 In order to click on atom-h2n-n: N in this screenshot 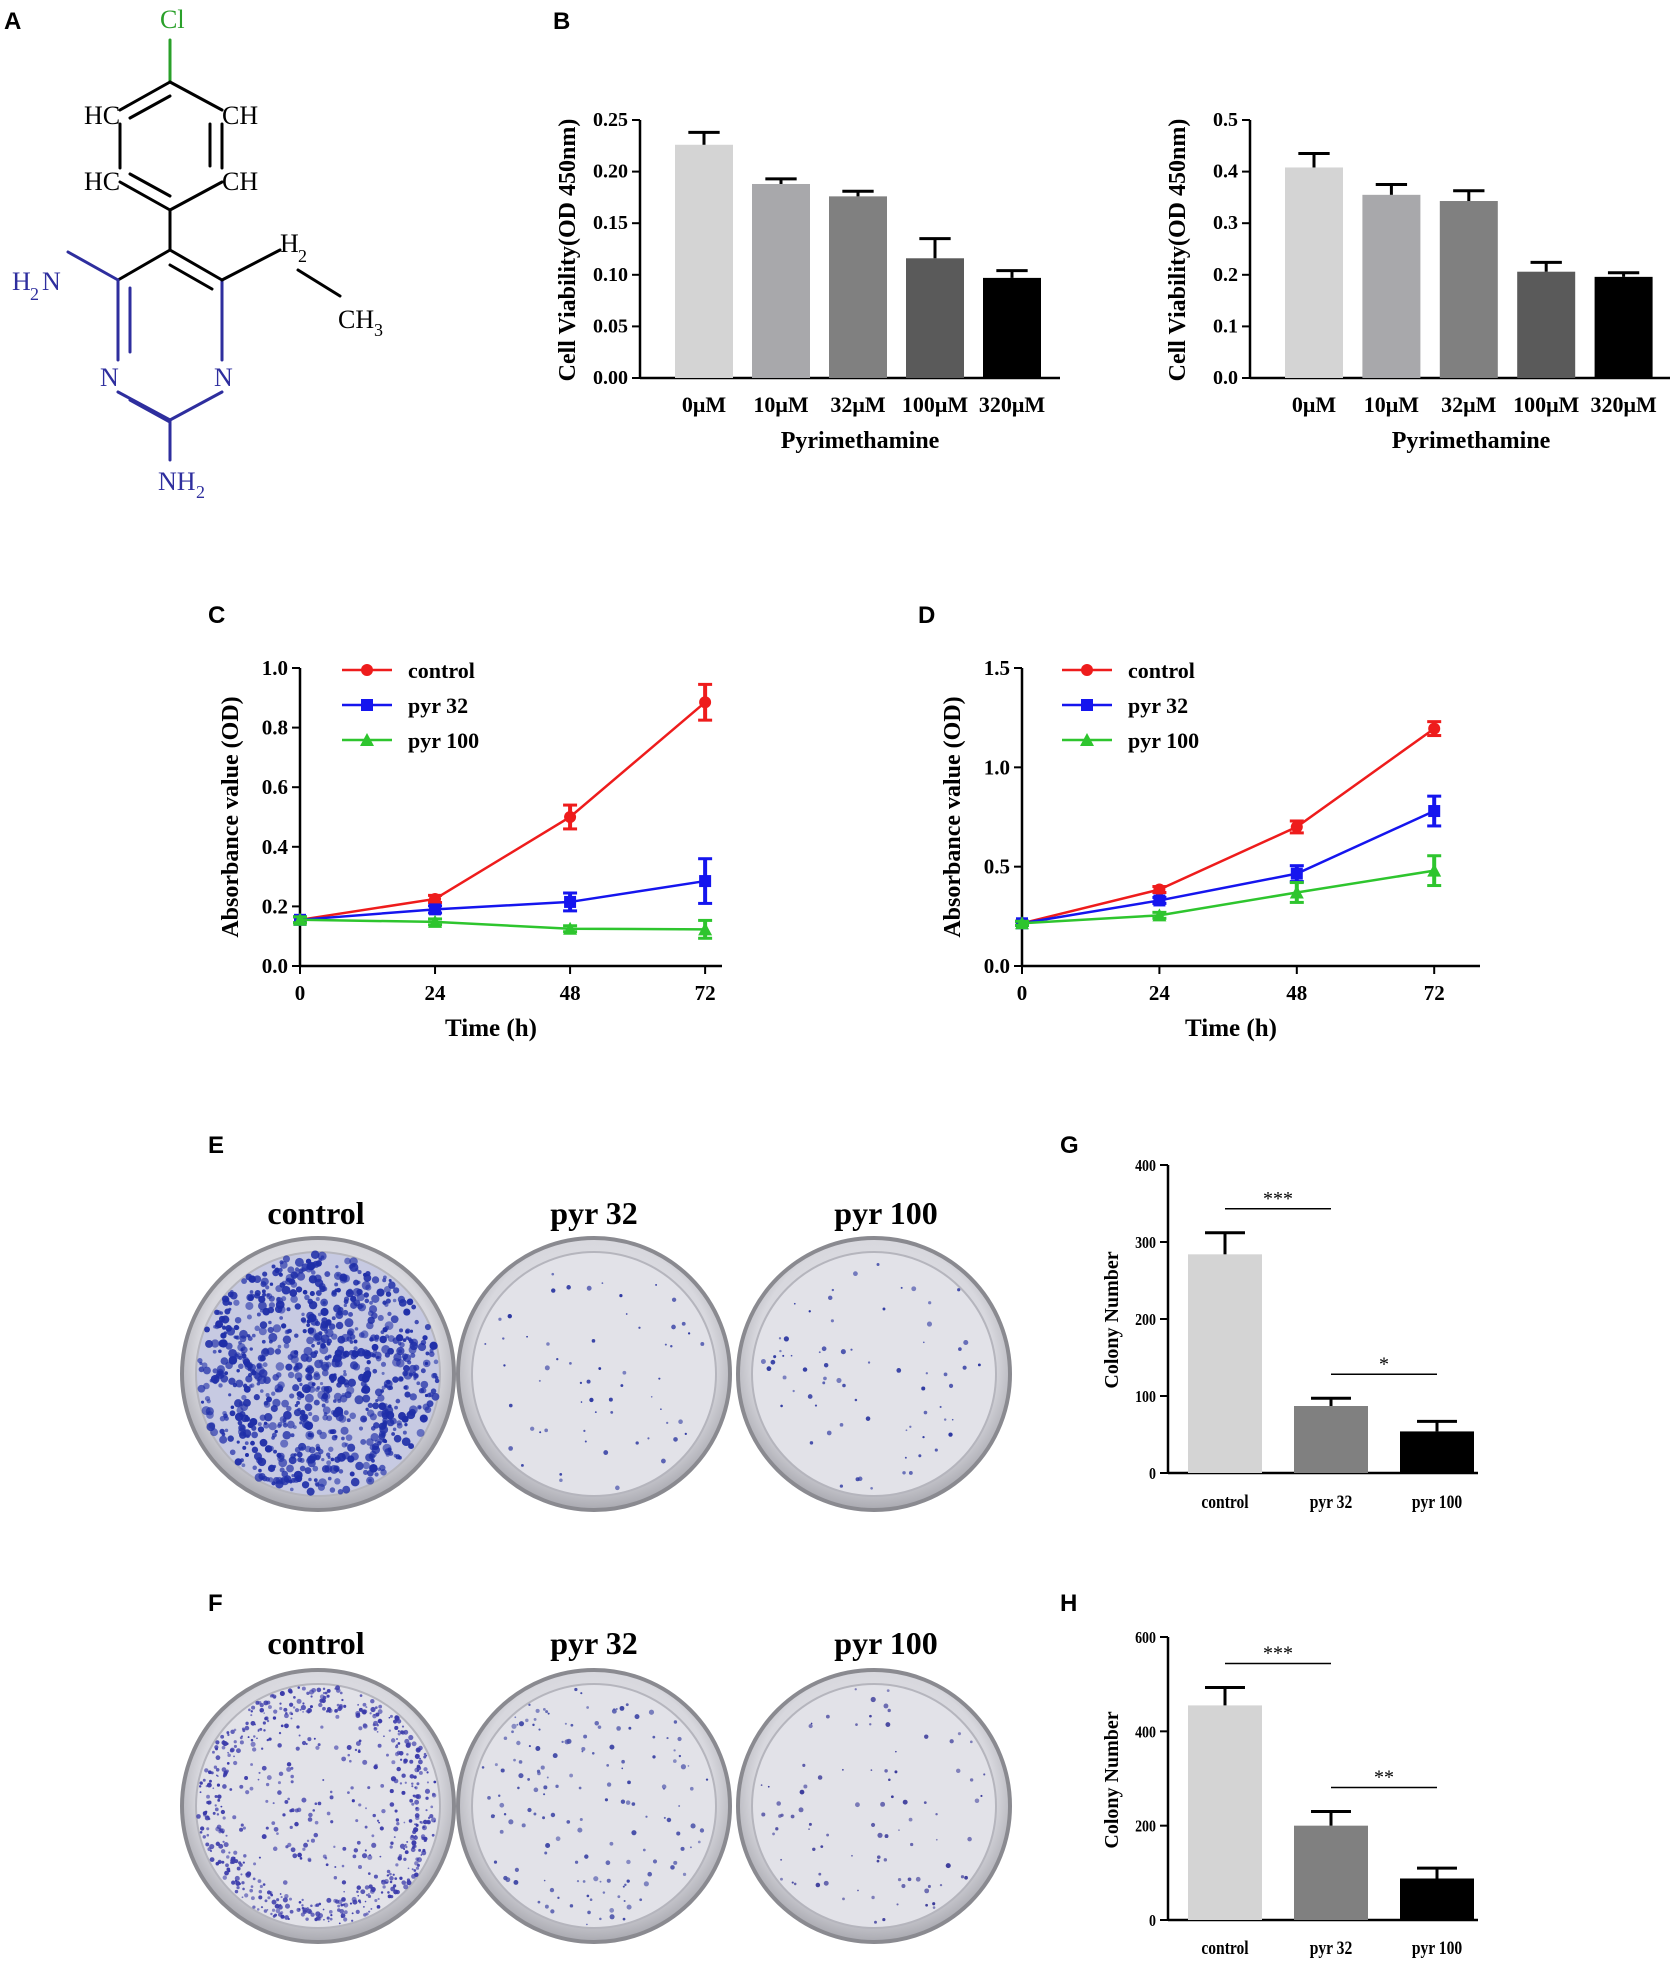, I will do `click(51, 281)`.